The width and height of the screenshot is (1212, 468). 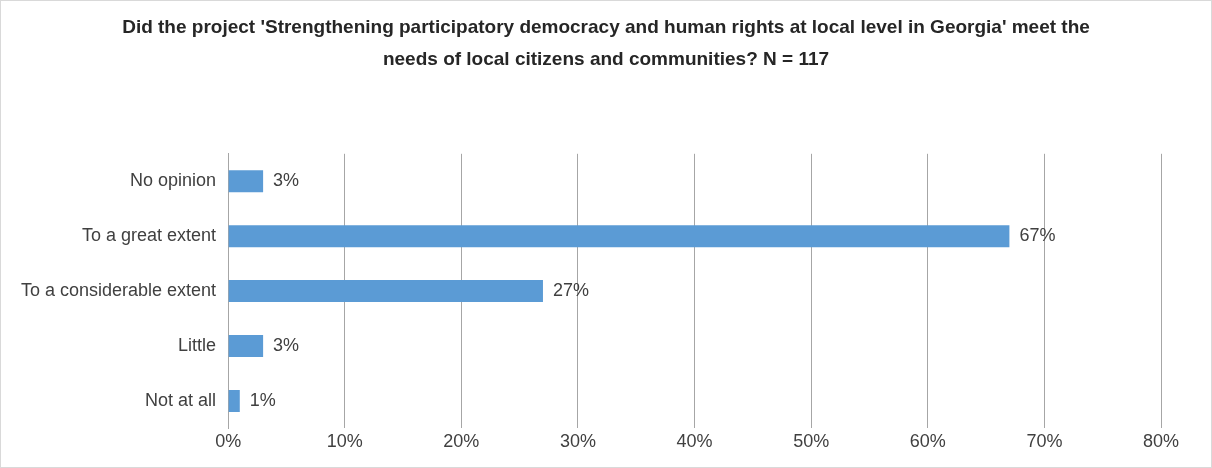 What do you see at coordinates (1044, 441) in the screenshot?
I see `x-tick-label: 70%` at bounding box center [1044, 441].